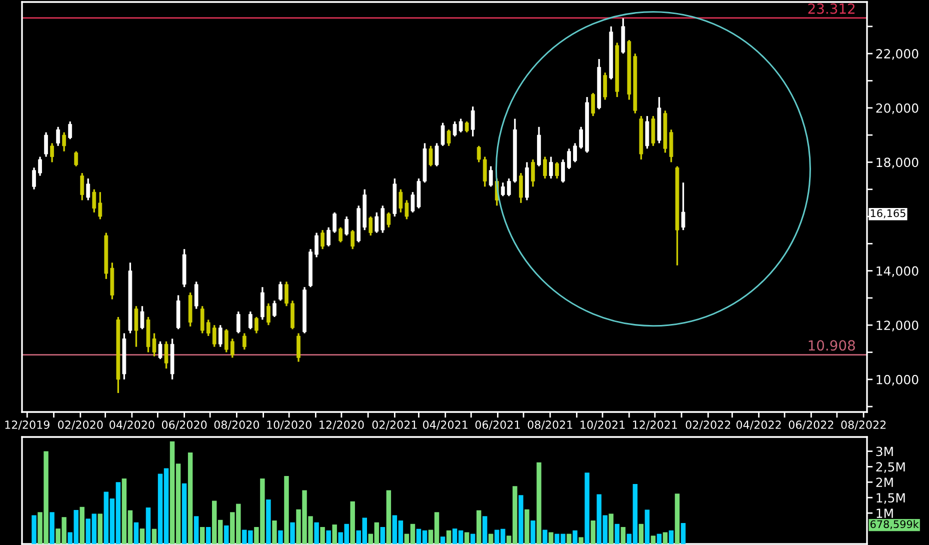  Describe the element at coordinates (831, 345) in the screenshot. I see `annotation: 10.908` at that location.